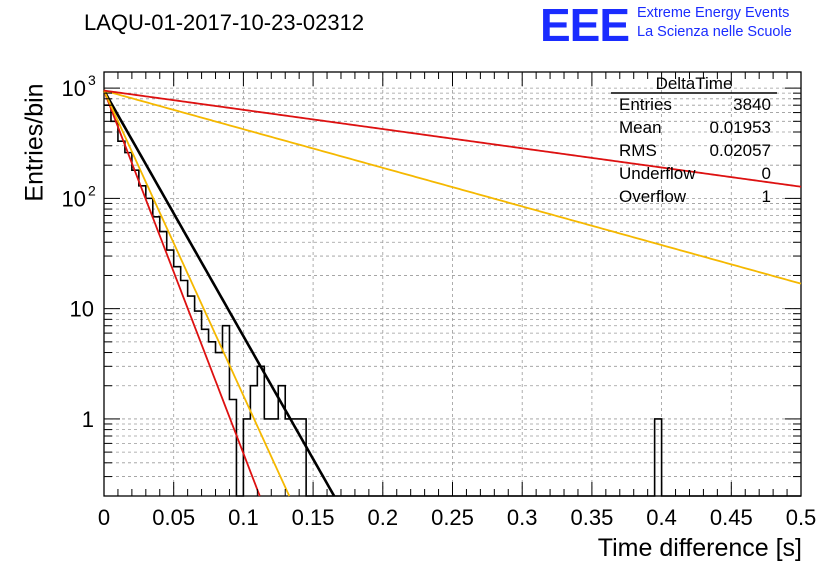 The height and width of the screenshot is (572, 836). I want to click on stats-value-mean: 0.01953, so click(740, 127).